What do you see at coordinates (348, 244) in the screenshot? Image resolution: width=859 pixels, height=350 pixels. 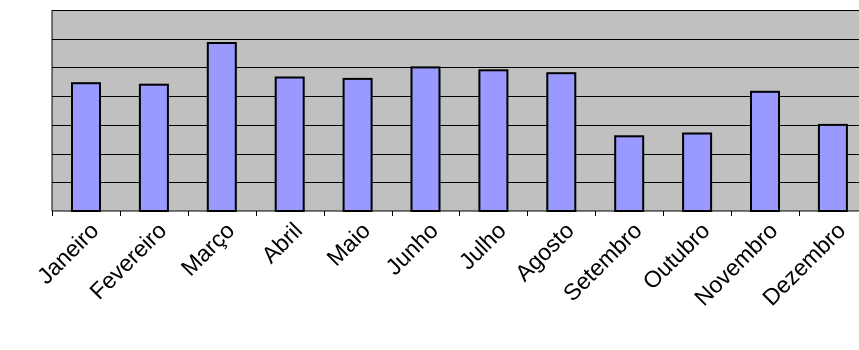 I see `x-tick-label: Maio` at bounding box center [348, 244].